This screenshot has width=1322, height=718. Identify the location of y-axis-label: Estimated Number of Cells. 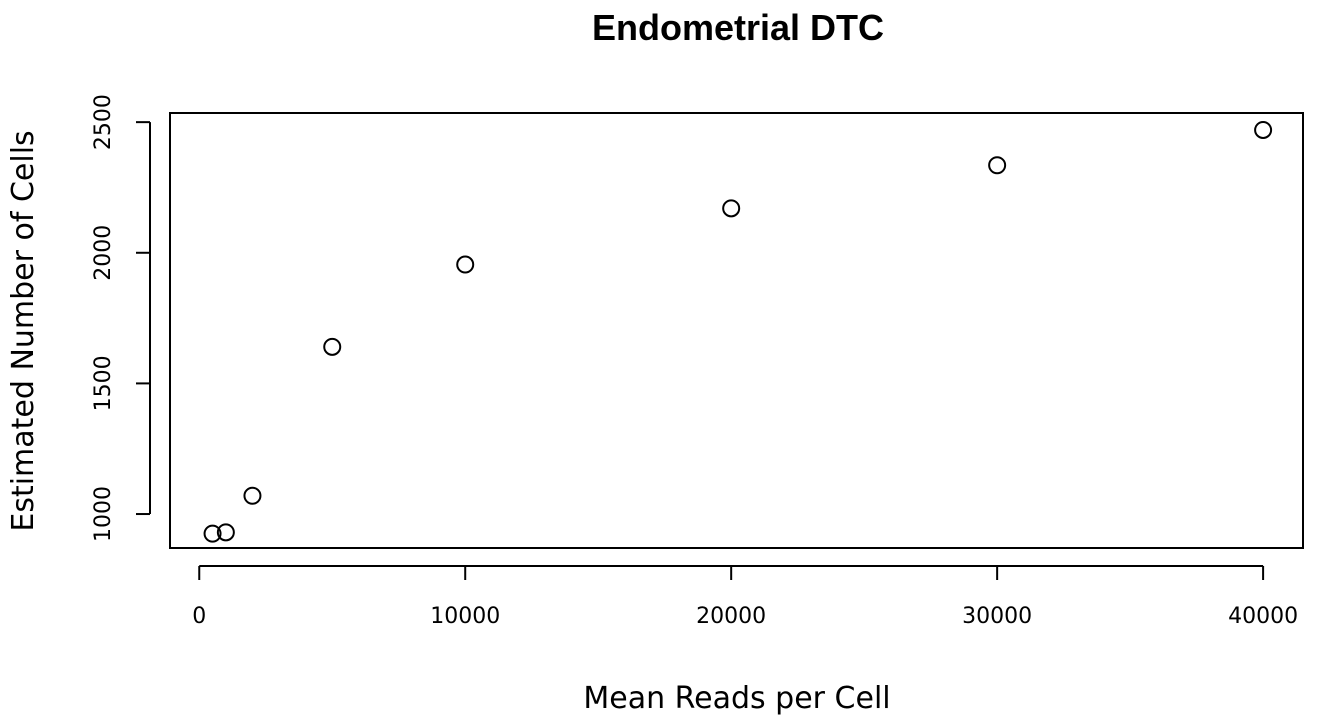
(23, 330).